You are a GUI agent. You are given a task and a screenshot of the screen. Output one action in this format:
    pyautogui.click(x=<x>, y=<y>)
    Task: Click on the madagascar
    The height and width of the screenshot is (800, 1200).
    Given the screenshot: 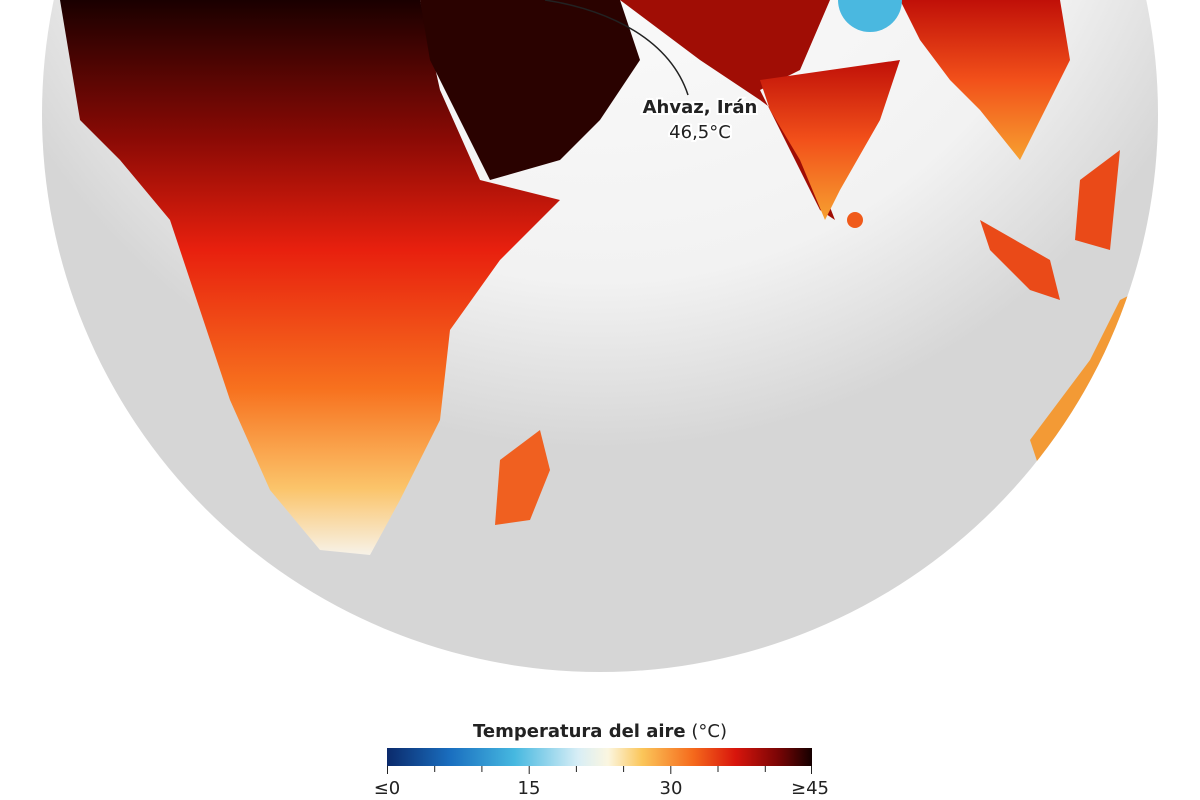 What is the action you would take?
    pyautogui.click(x=522, y=477)
    